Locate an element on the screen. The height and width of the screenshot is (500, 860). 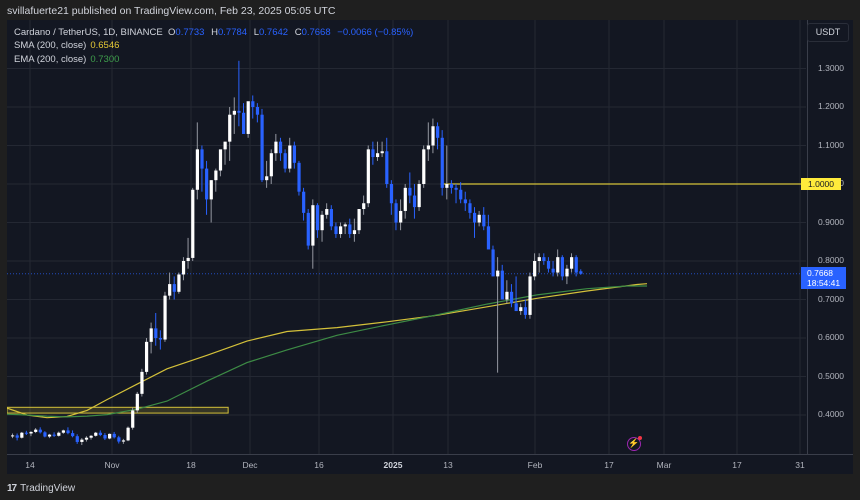
time-tick-label: 14 is located at coordinates (30, 465).